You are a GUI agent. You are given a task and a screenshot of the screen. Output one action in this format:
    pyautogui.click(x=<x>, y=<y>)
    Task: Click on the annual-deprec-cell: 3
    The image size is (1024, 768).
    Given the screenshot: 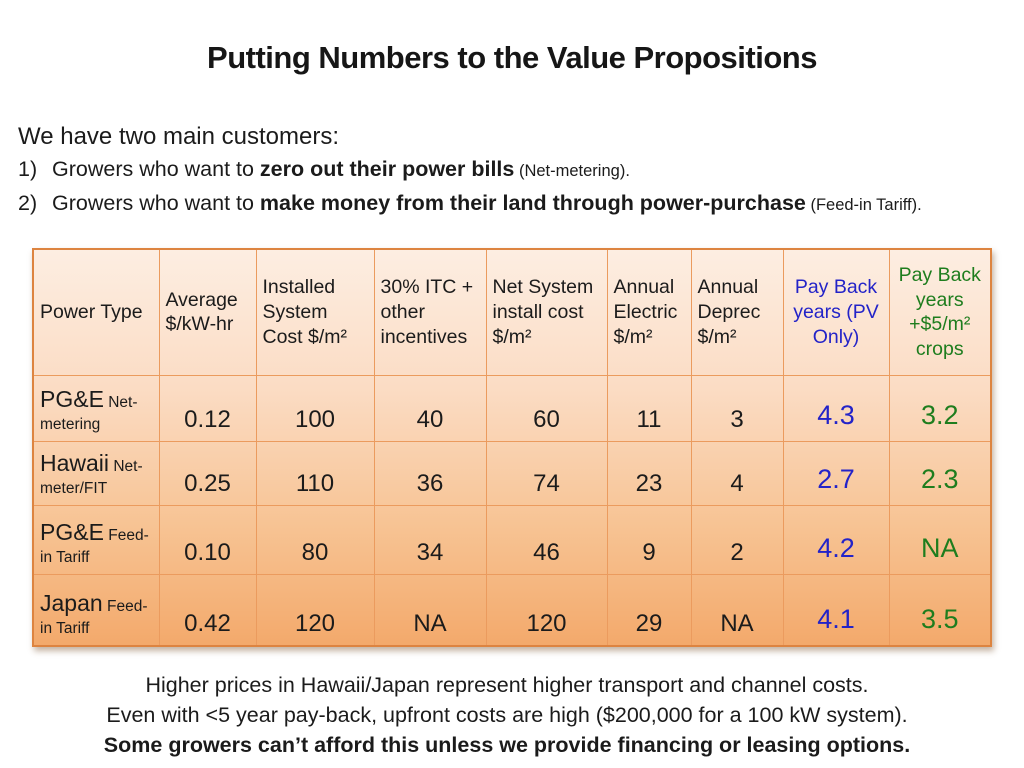 What is the action you would take?
    pyautogui.click(x=737, y=408)
    